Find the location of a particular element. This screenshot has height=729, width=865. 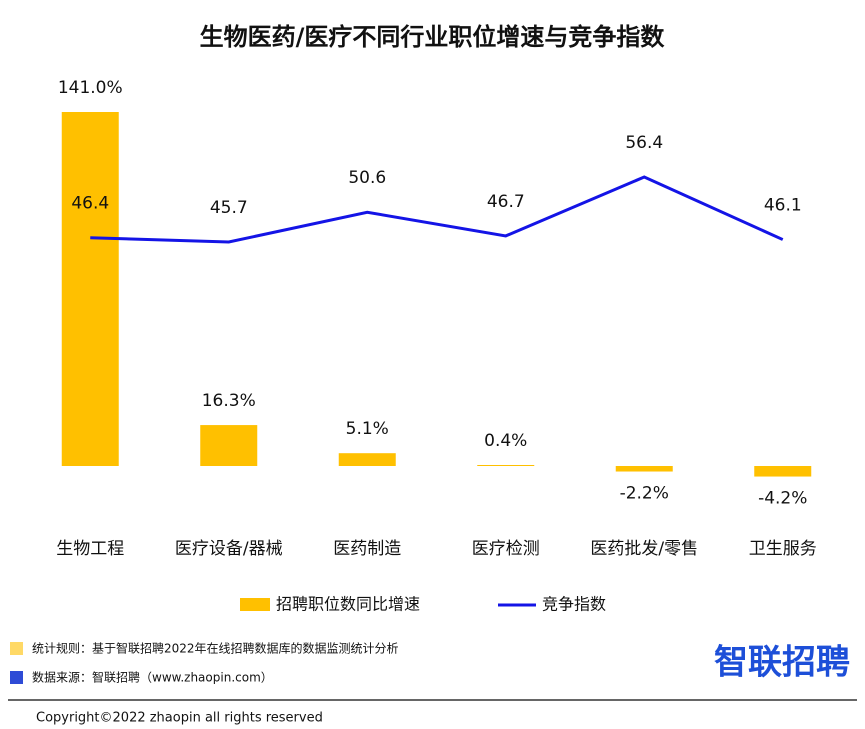

x-tick-label: 生物工程 is located at coordinates (90, 549).